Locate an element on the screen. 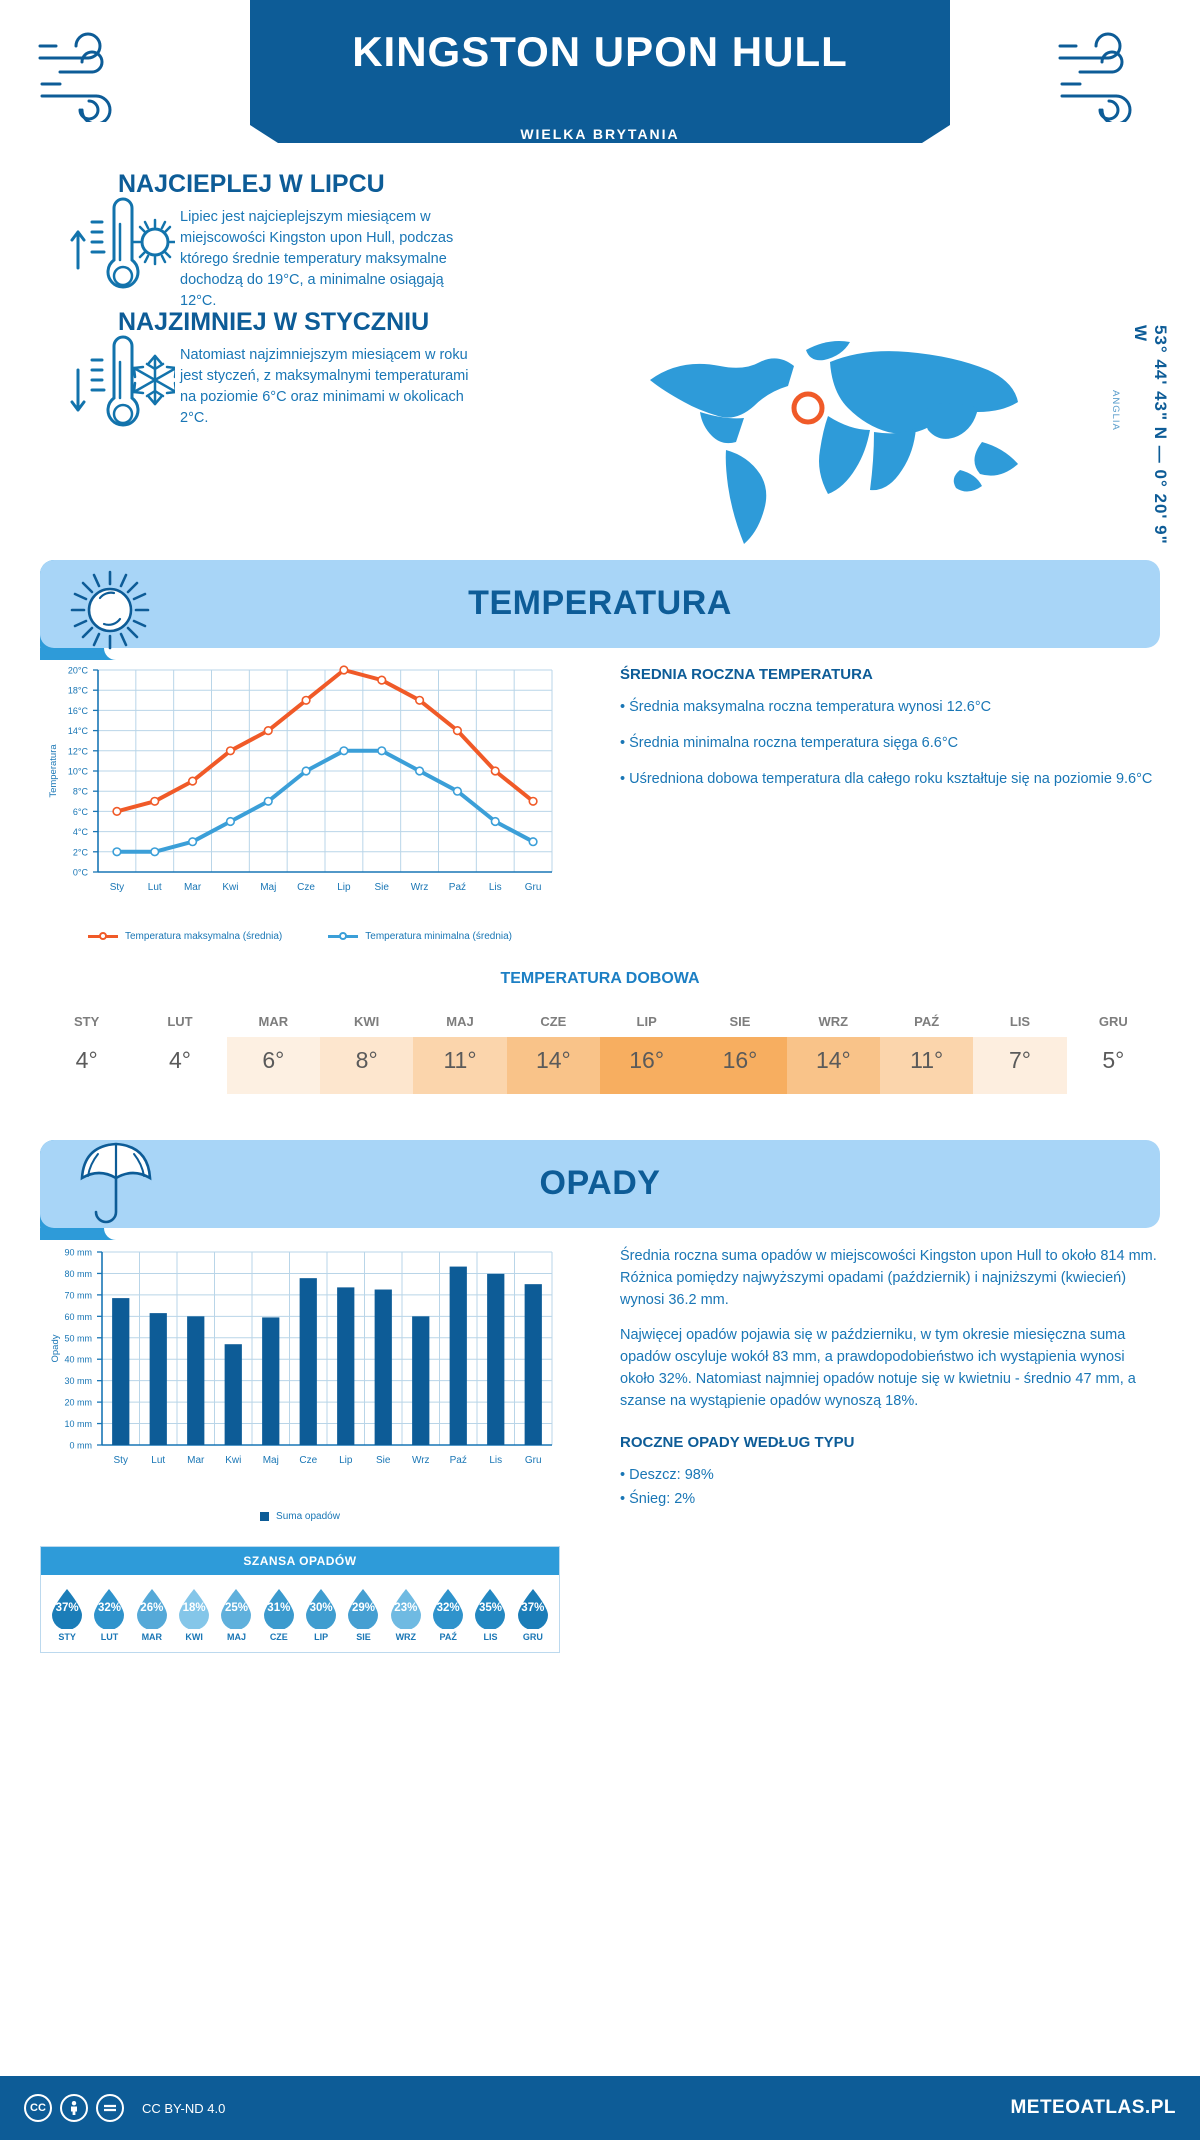 This screenshot has height=2140, width=1200. coldest-month-title: NAJZIMNIEJ W STYCZNIU is located at coordinates (274, 322).